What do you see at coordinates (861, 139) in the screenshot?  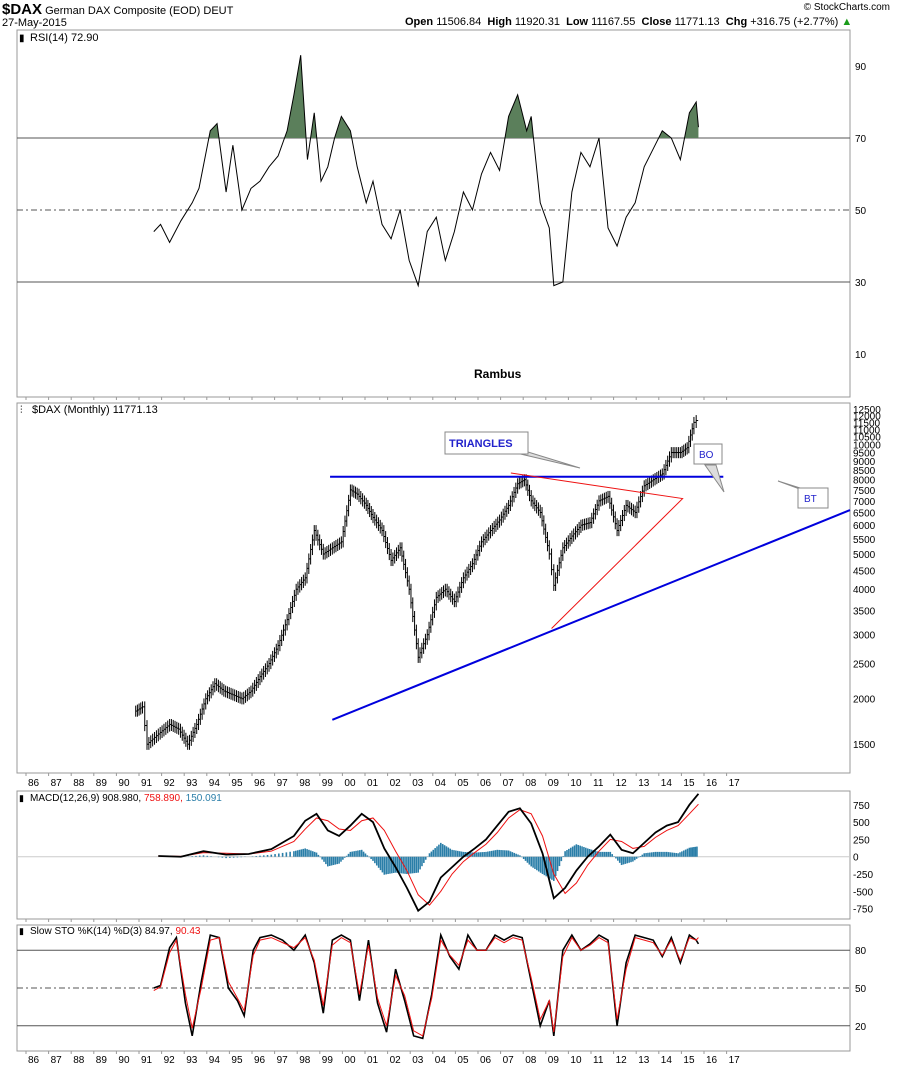 I see `rsi-tick-label: 70` at bounding box center [861, 139].